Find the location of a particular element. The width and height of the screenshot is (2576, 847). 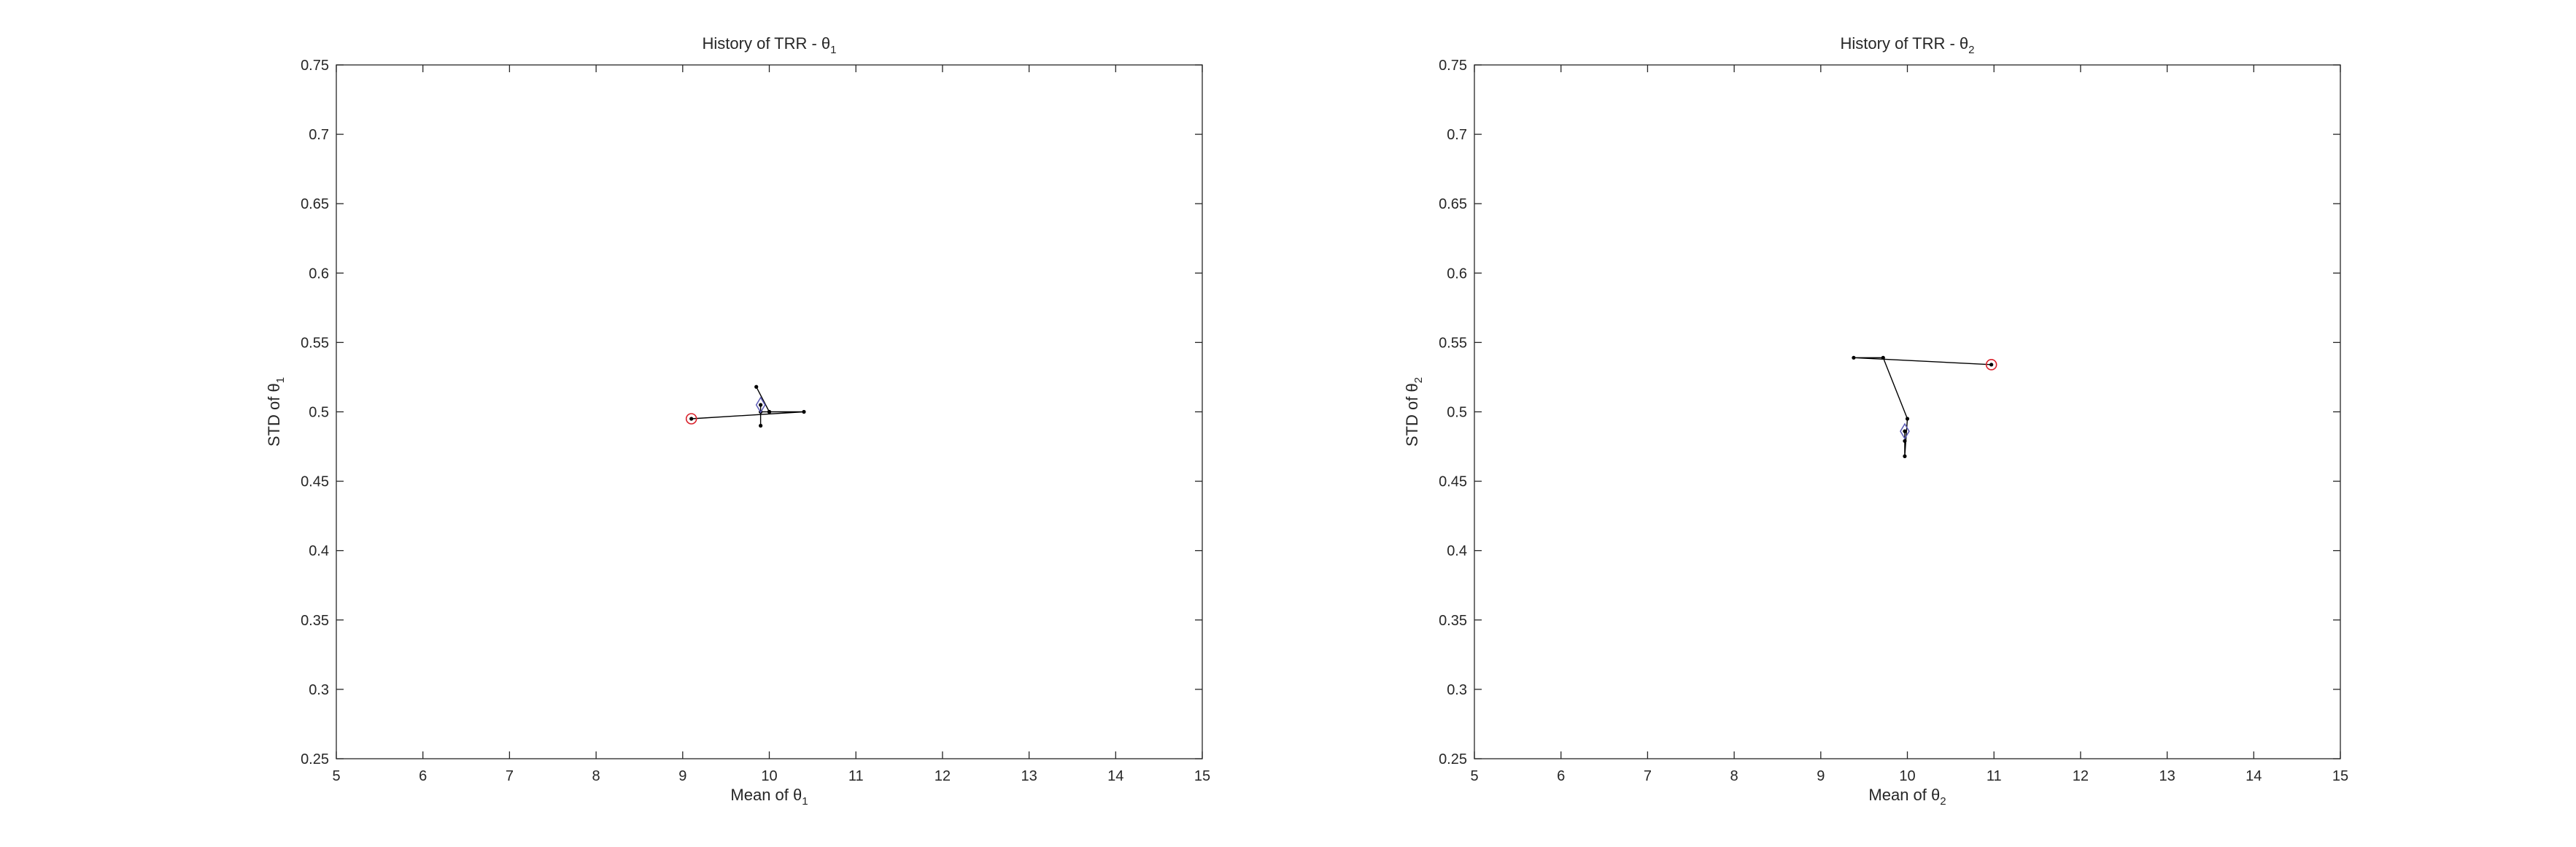

plot-title: History of TRR - θ2 is located at coordinates (1908, 45).